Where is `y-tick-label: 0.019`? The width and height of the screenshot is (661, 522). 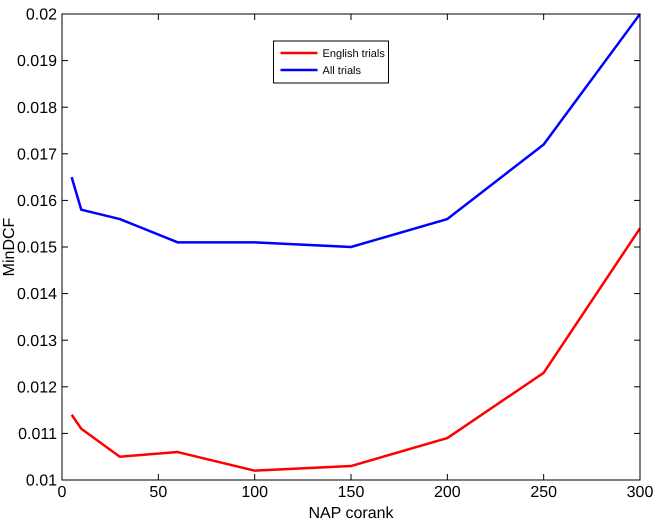 y-tick-label: 0.019 is located at coordinates (37, 61).